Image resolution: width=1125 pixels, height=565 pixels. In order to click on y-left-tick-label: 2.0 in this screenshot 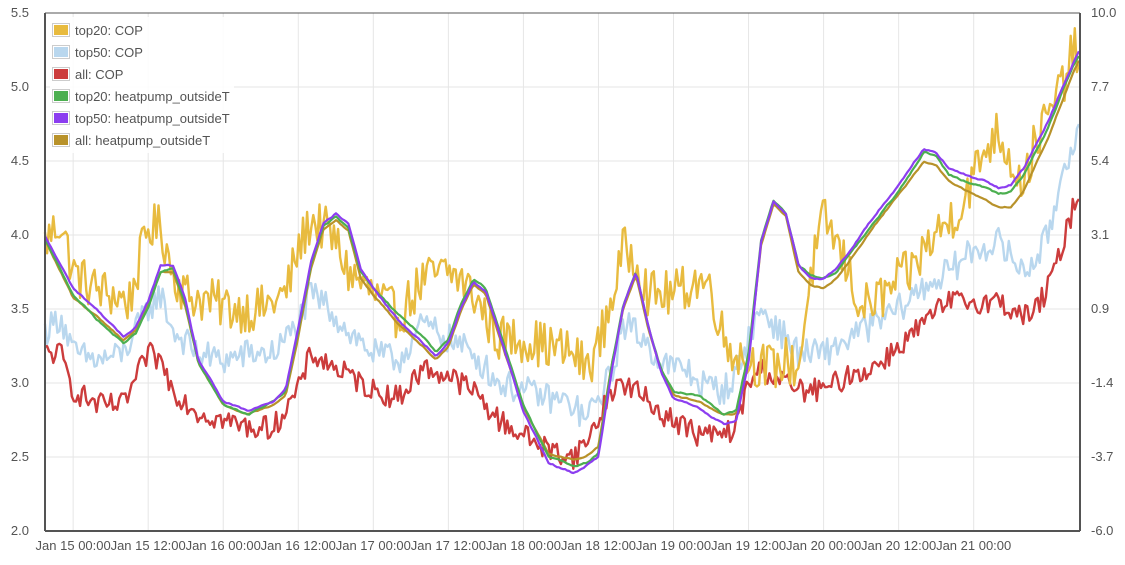, I will do `click(20, 530)`.